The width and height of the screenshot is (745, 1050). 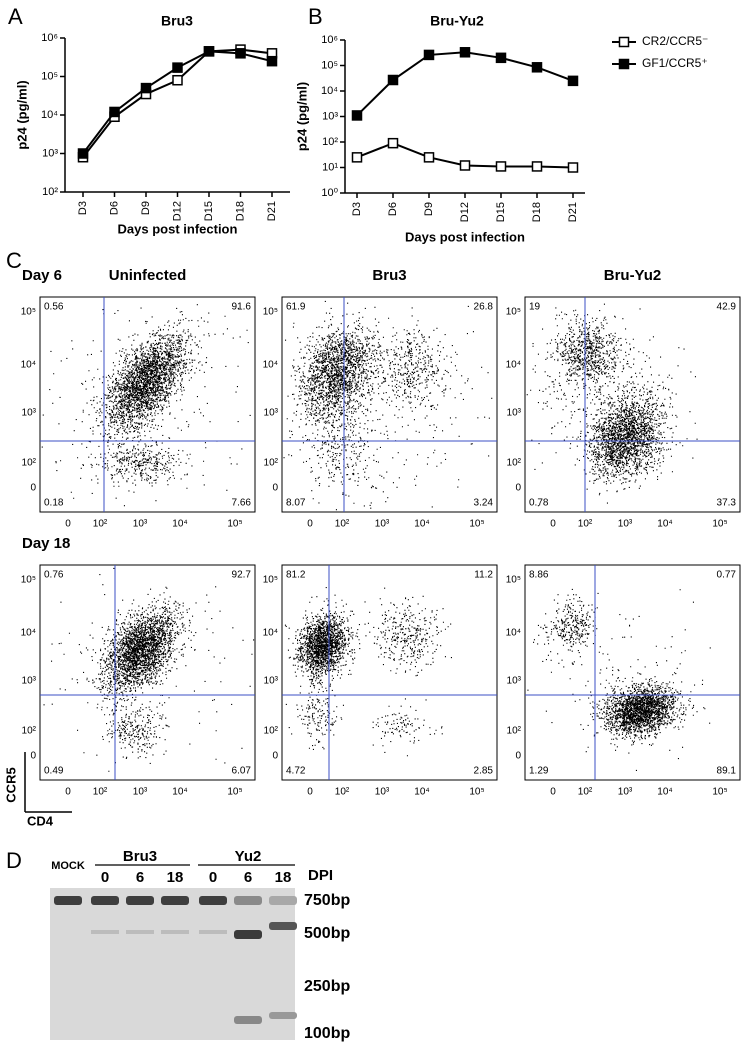 I want to click on flow-y-title: CCR5, so click(x=10, y=784).